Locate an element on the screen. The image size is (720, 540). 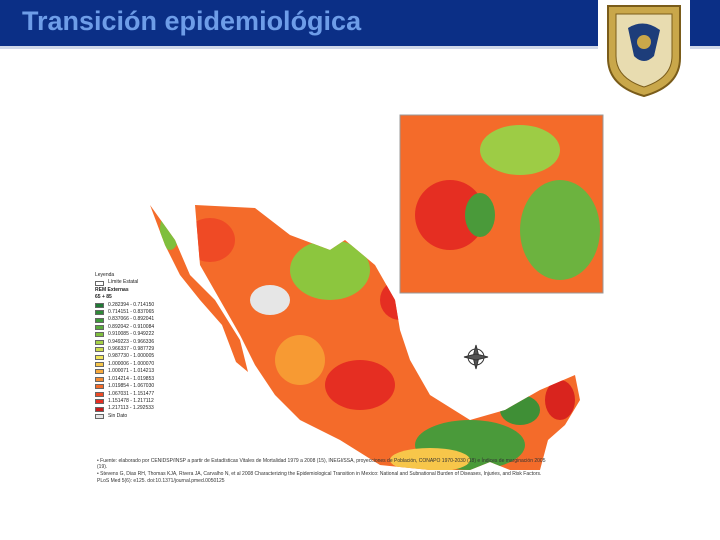
legend-layer: REM Externas is located at coordinates (112, 289).